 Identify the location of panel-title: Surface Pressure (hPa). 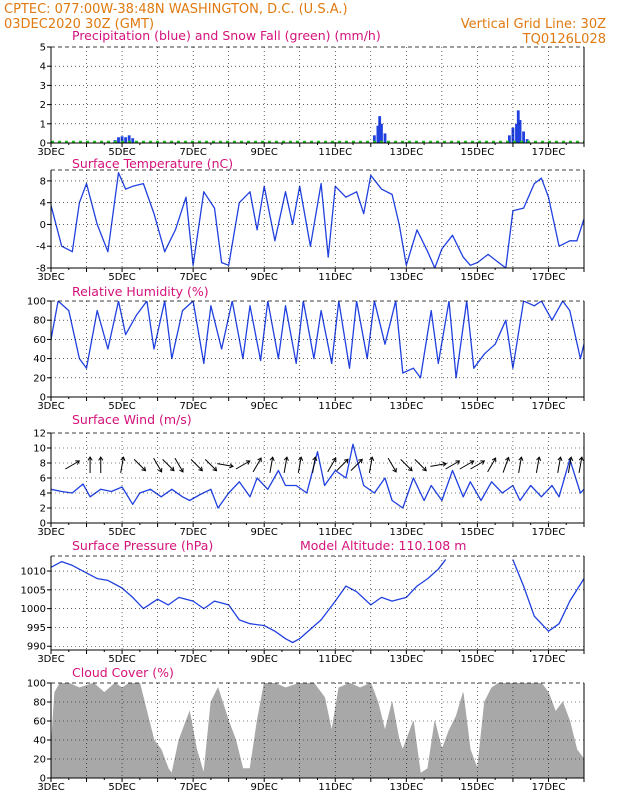
(142, 545).